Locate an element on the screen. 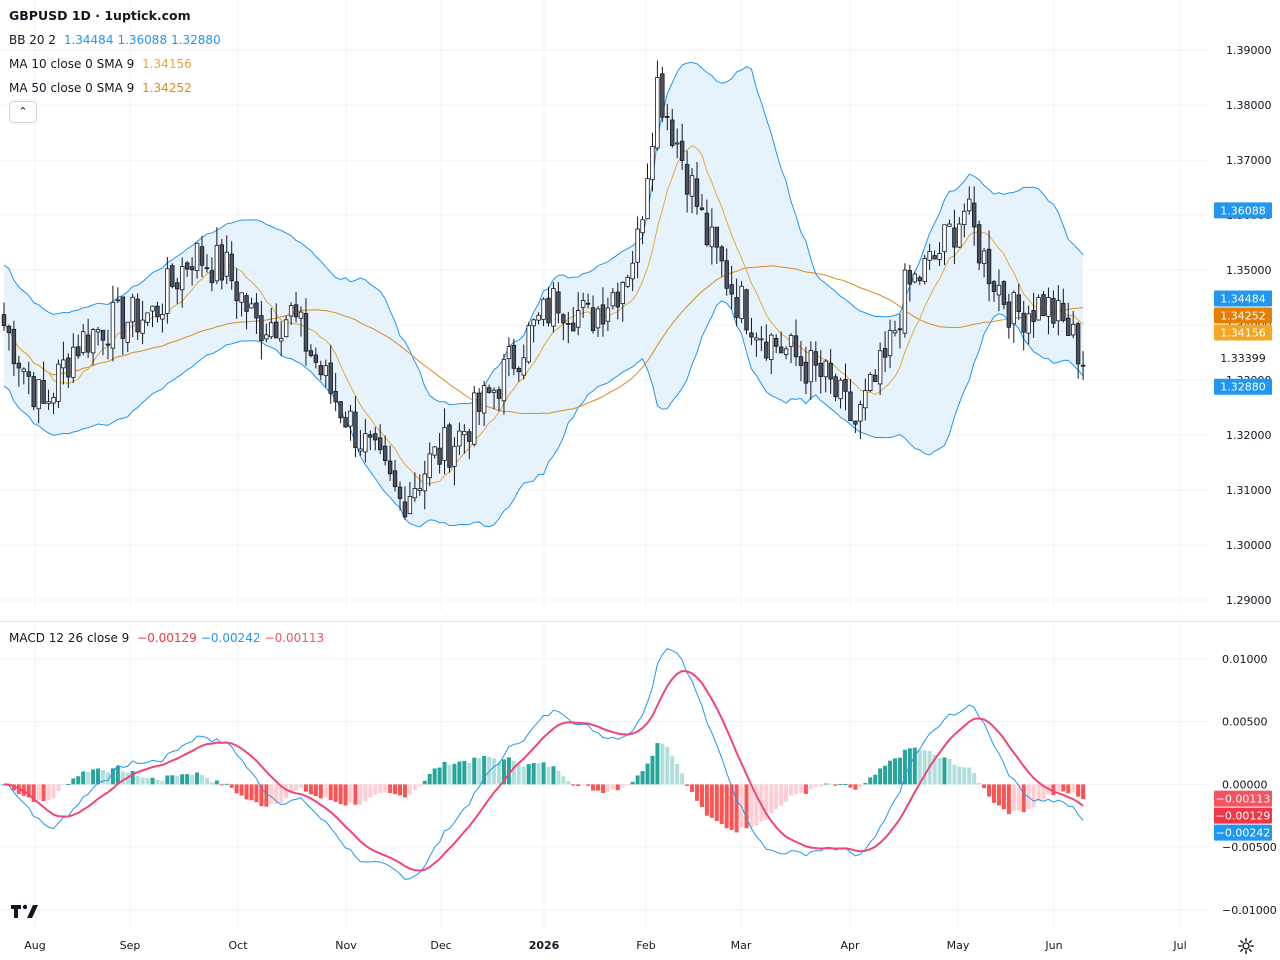 The width and height of the screenshot is (1280, 960). time-axis: Aug Sep Oct Nov Dec 2026 Feb Mar Apr May Jun Jul is located at coordinates (605, 945).